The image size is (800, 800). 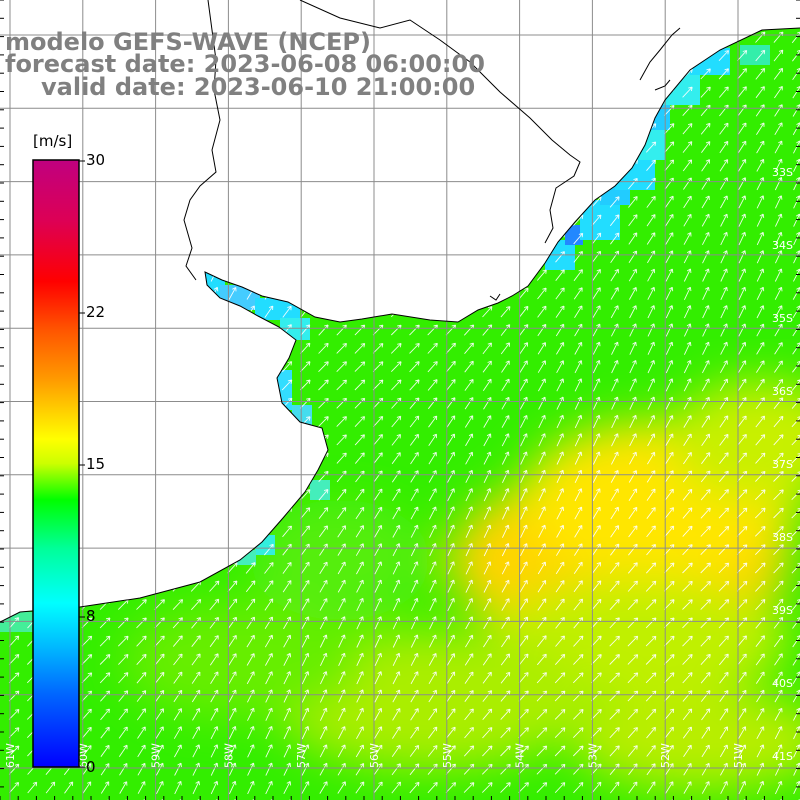 I want to click on title-valid-date: valid date: 2023-06-10 21:00:00, so click(x=258, y=87).